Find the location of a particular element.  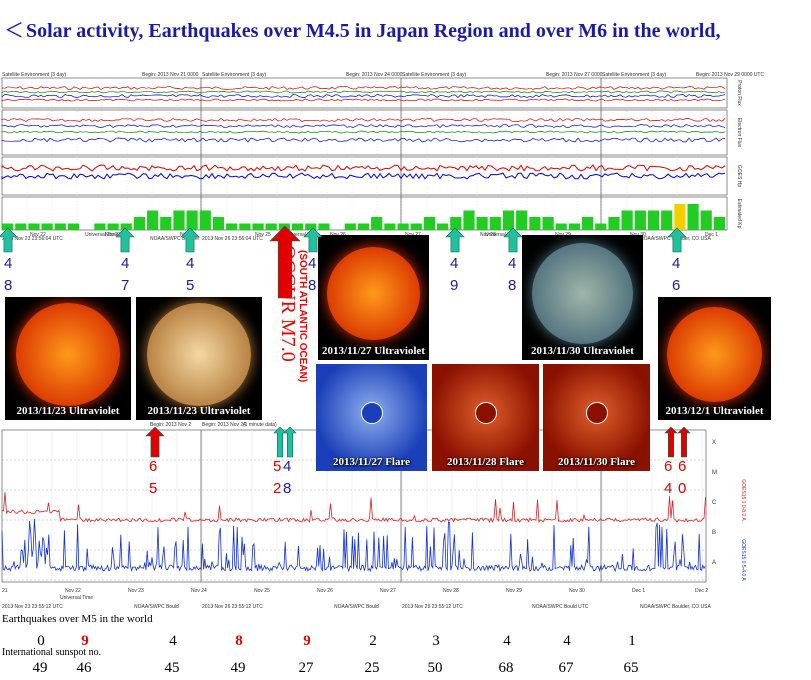

xray-date-label: Dec 1 is located at coordinates (638, 591).